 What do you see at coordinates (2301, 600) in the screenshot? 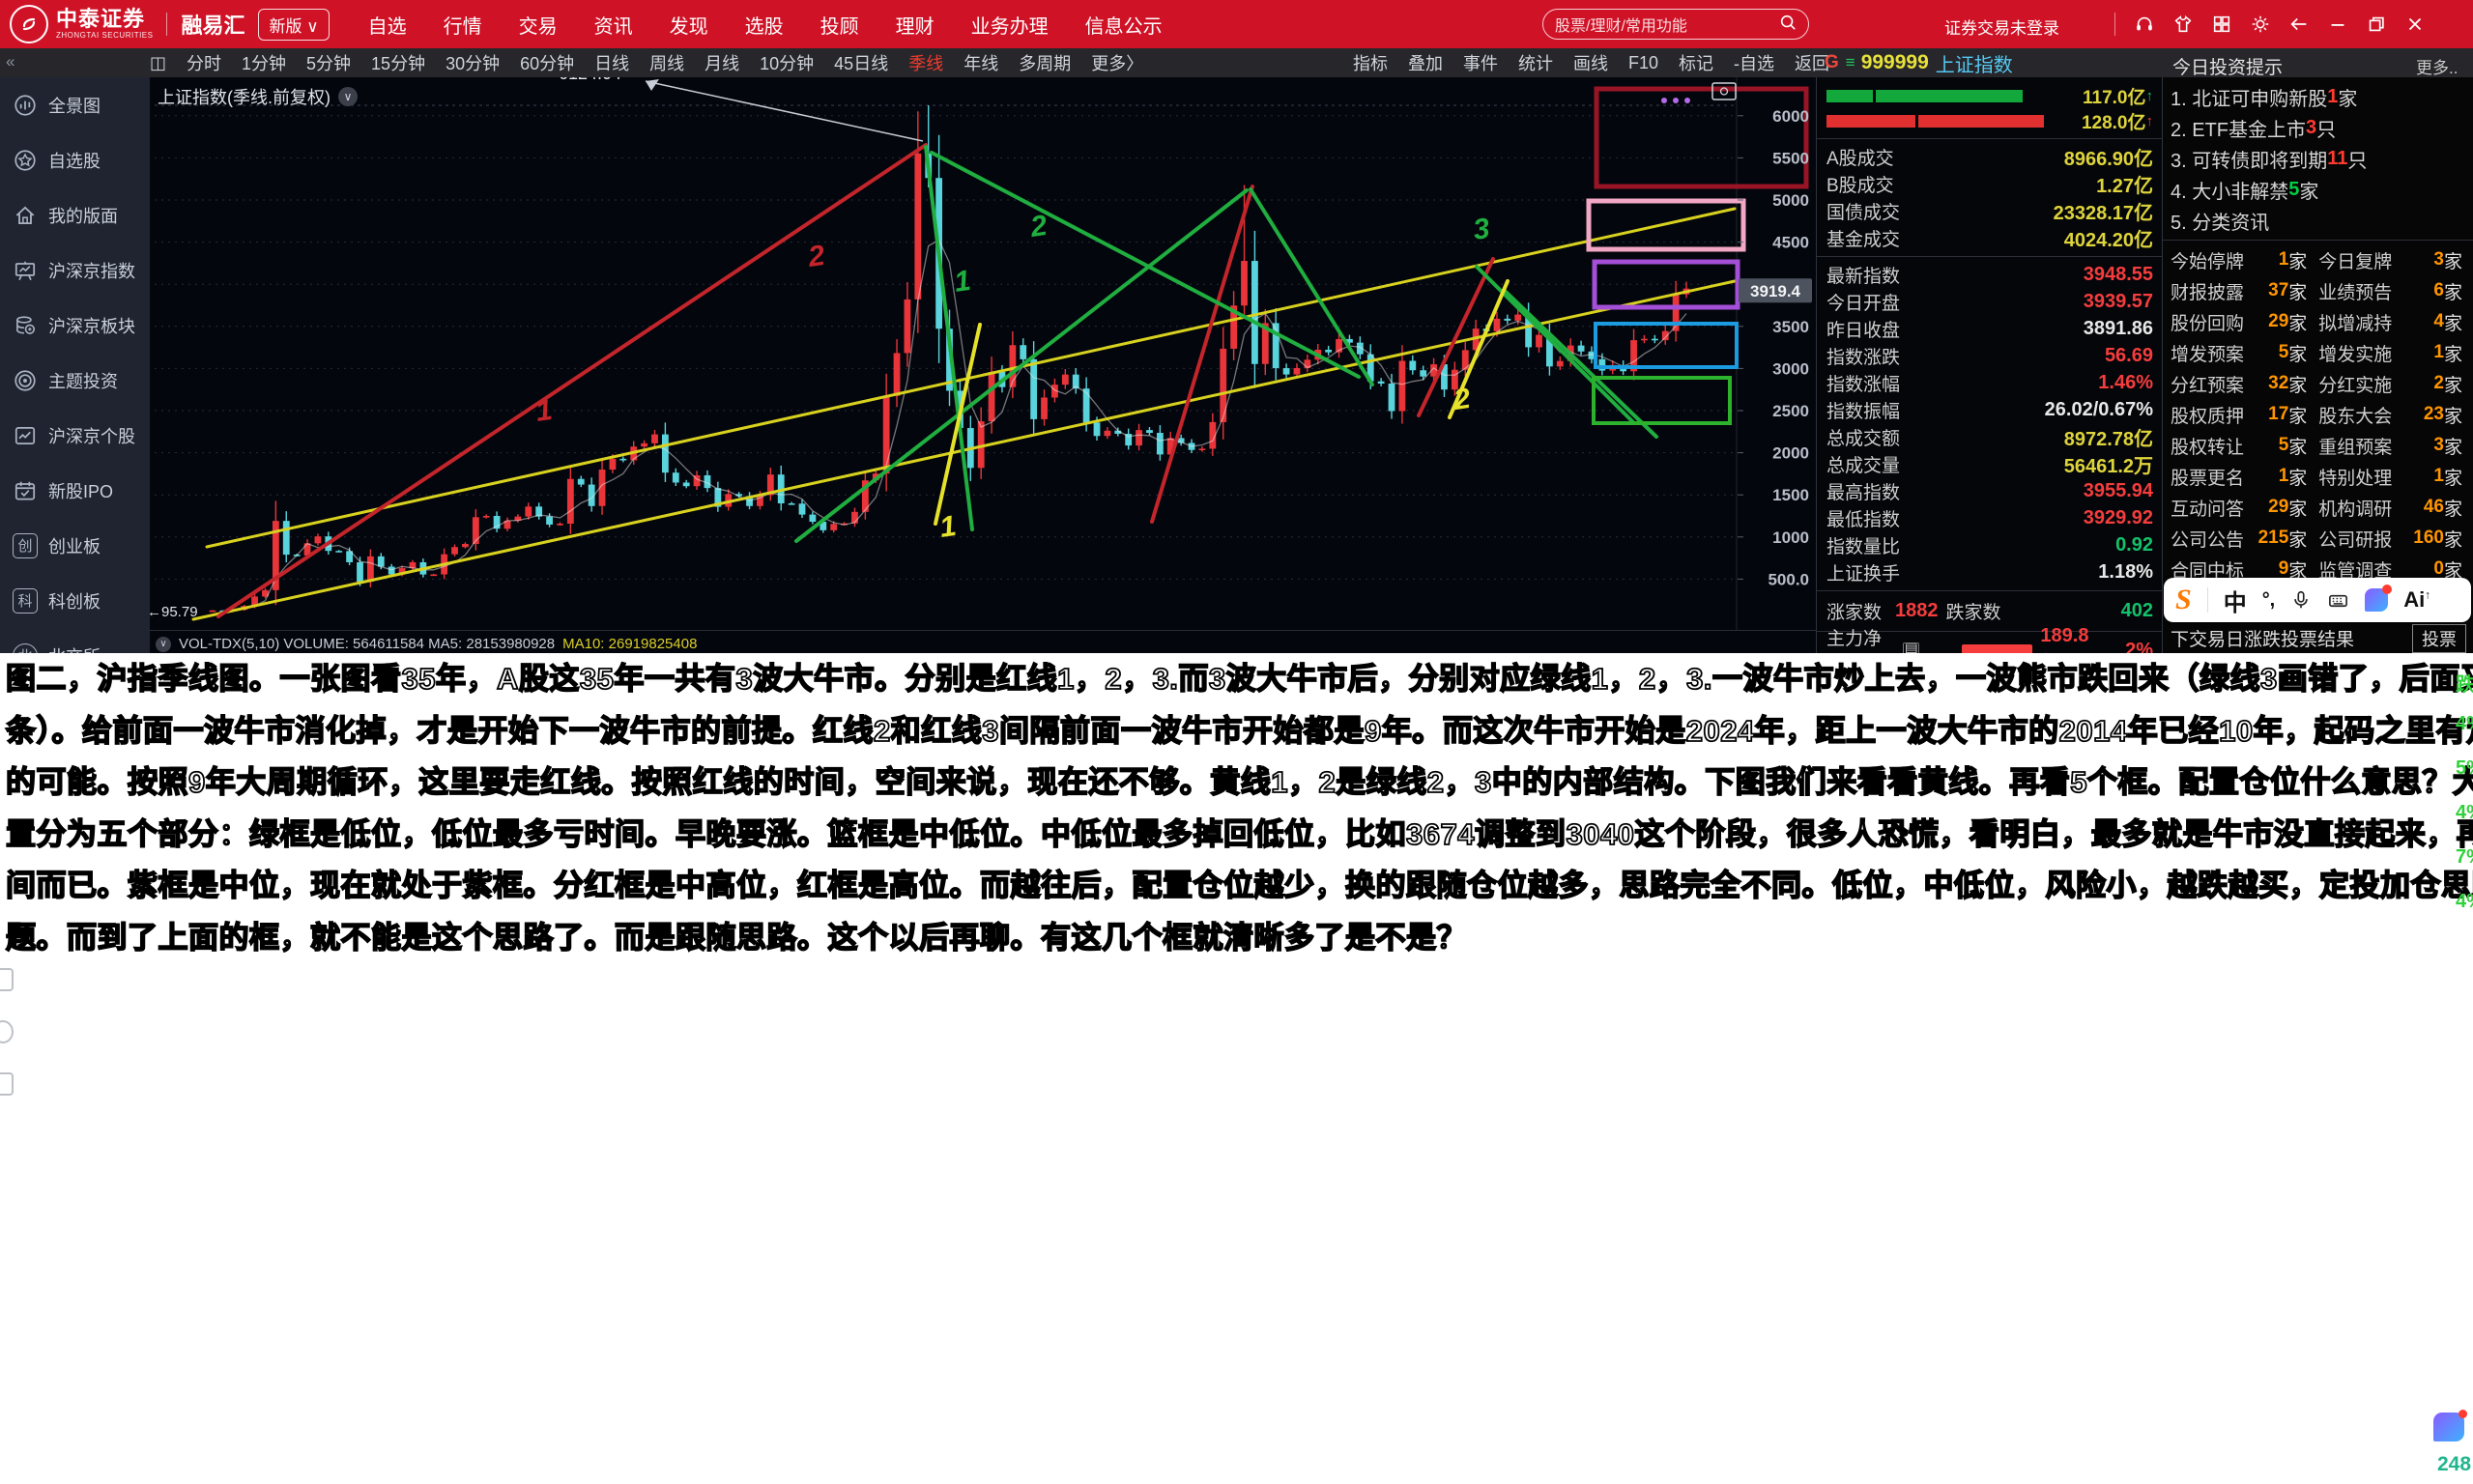
I see `microphone-icon` at bounding box center [2301, 600].